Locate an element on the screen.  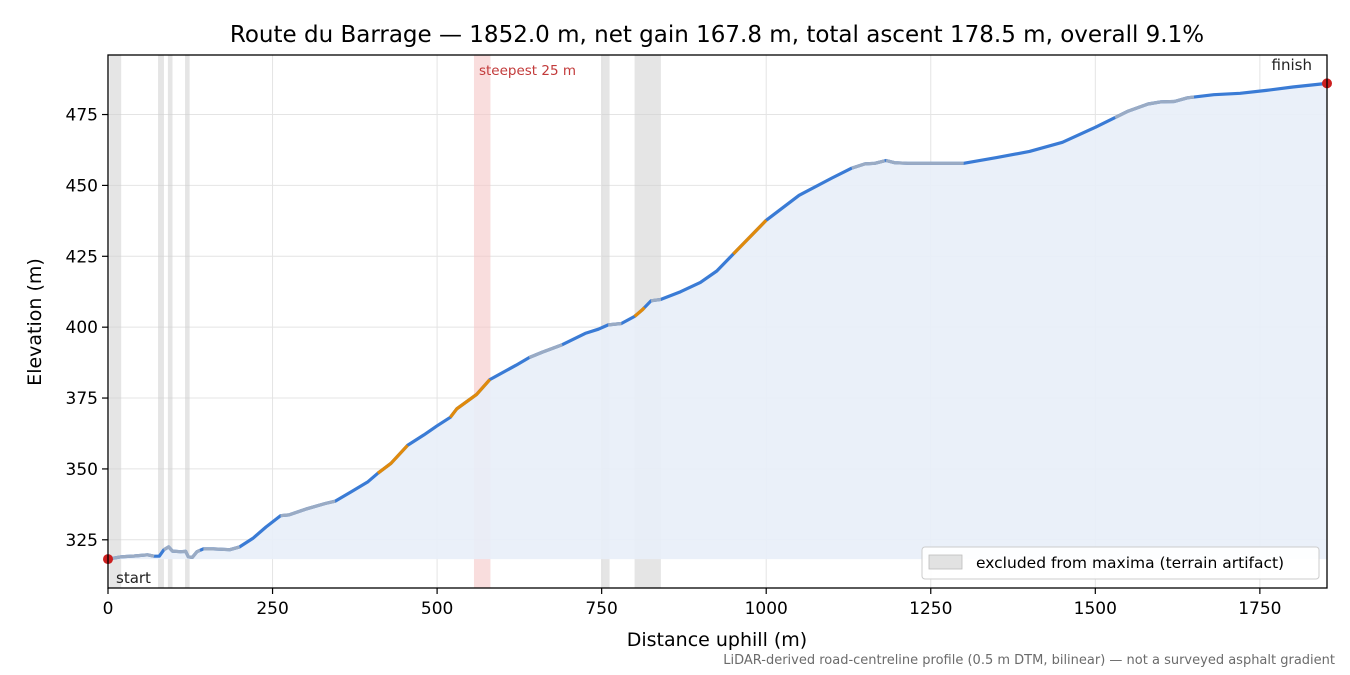
y-tick-label: 325 is located at coordinates (82, 541).